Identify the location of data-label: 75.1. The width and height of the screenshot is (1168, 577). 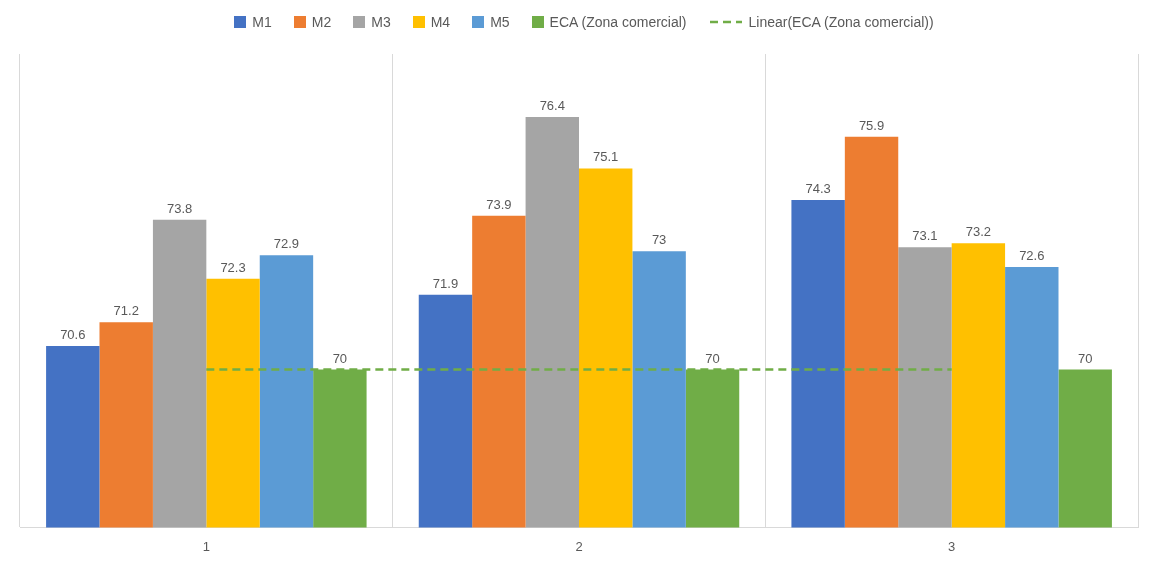
(606, 157).